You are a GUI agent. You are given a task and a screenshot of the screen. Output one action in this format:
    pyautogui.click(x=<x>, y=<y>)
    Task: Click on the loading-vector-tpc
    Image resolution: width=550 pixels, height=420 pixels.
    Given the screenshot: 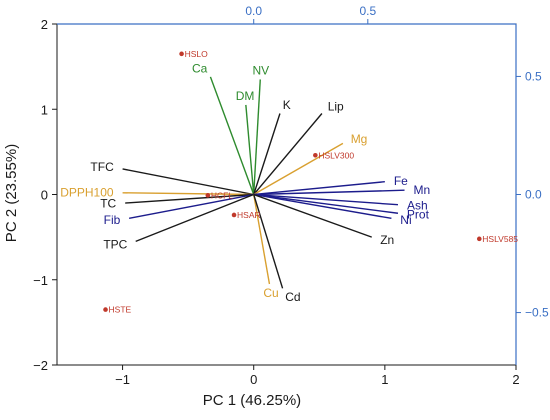 What is the action you would take?
    pyautogui.click(x=194, y=218)
    